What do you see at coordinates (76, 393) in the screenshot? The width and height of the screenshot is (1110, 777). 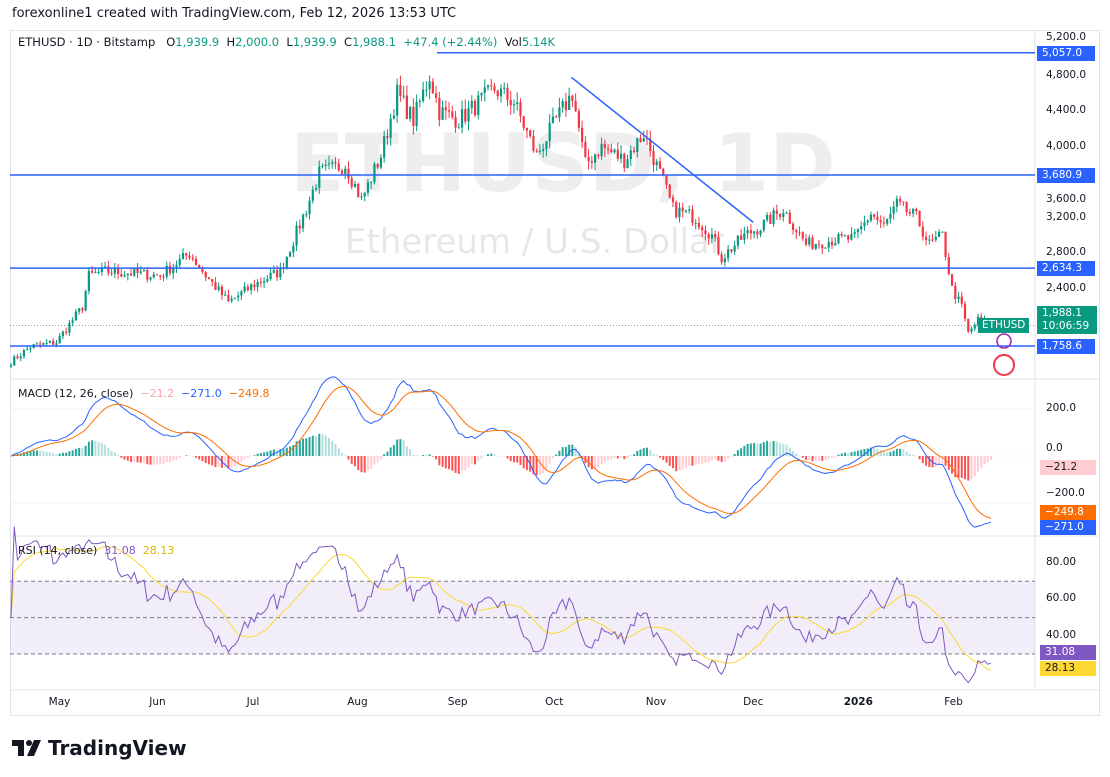 I see `macd-title: MACD (12, 26, close)` at bounding box center [76, 393].